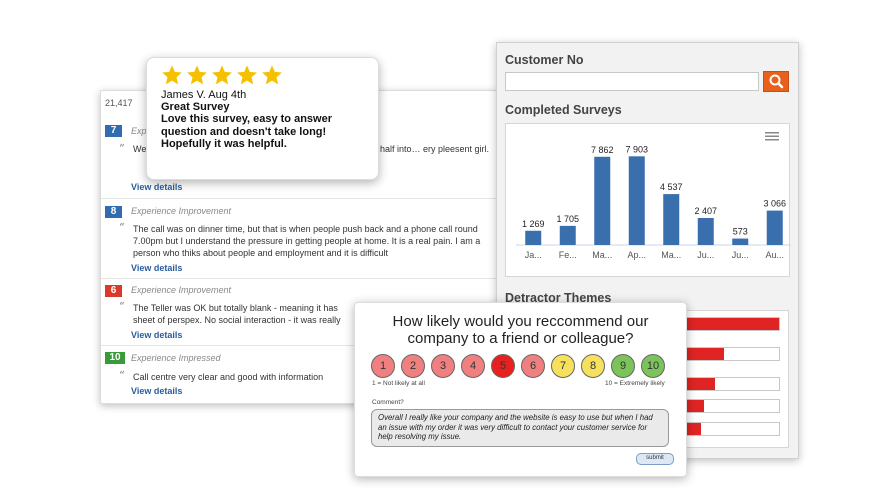 Image resolution: width=890 pixels, height=500 pixels. Describe the element at coordinates (774, 204) in the screenshot. I see `bar-value-label: 3 066` at that location.